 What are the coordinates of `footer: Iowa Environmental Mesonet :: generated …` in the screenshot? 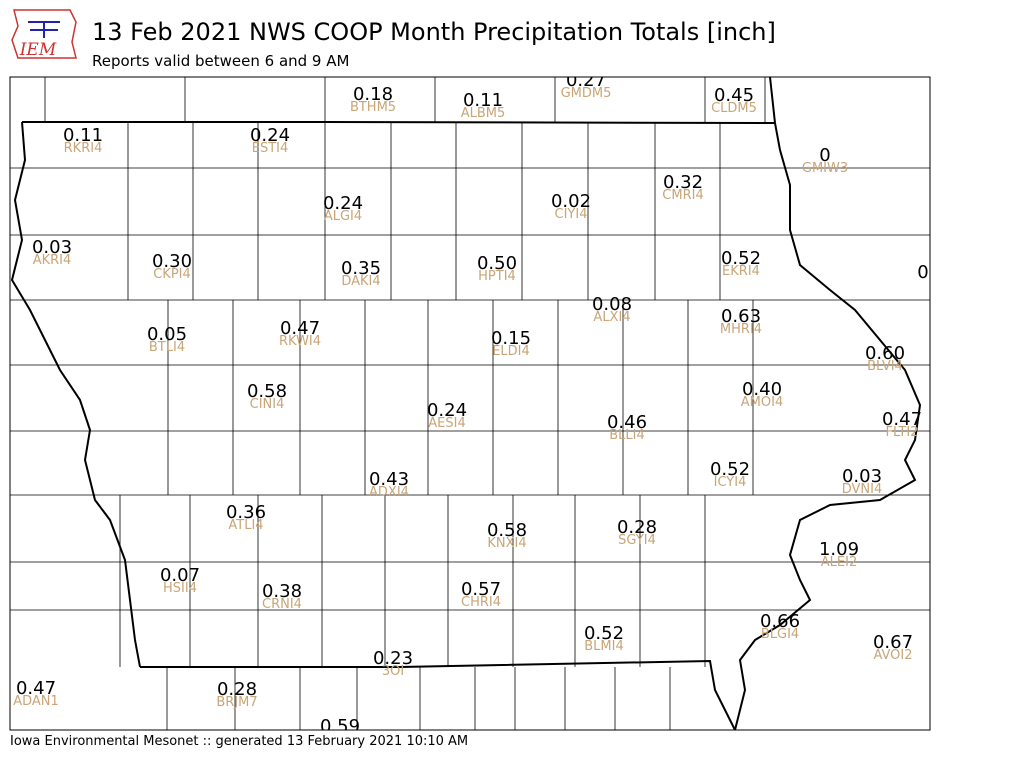 It's located at (239, 741).